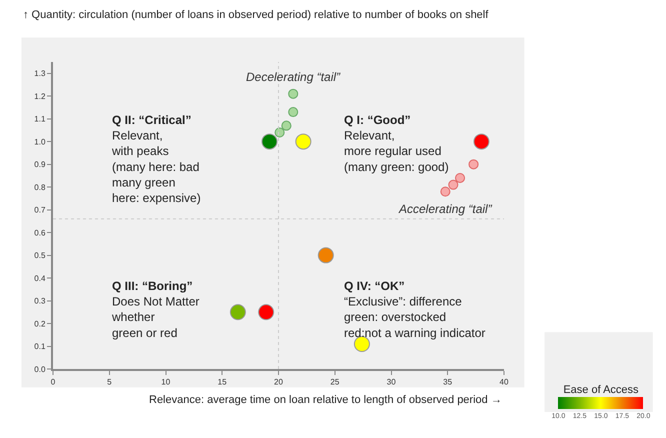  What do you see at coordinates (279, 382) in the screenshot?
I see `x-tick-label: 20` at bounding box center [279, 382].